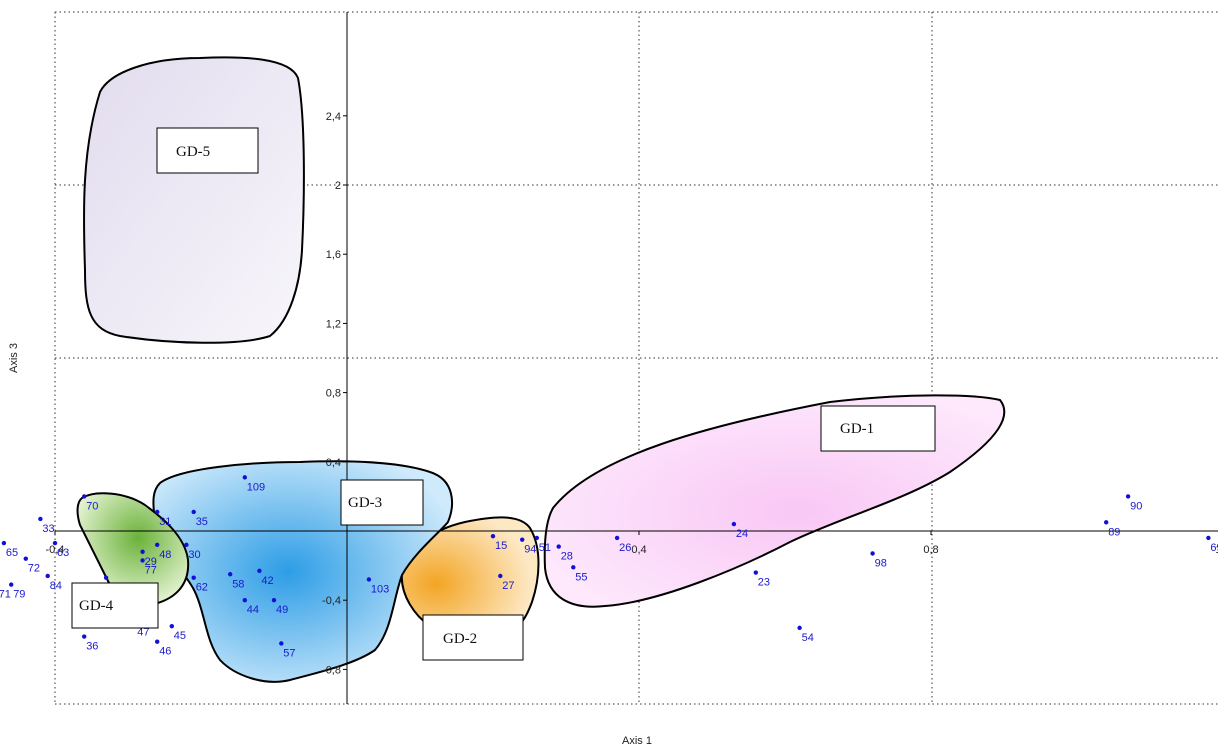 This screenshot has height=756, width=1218. Describe the element at coordinates (5, 595) in the screenshot. I see `point-label: 71` at that location.